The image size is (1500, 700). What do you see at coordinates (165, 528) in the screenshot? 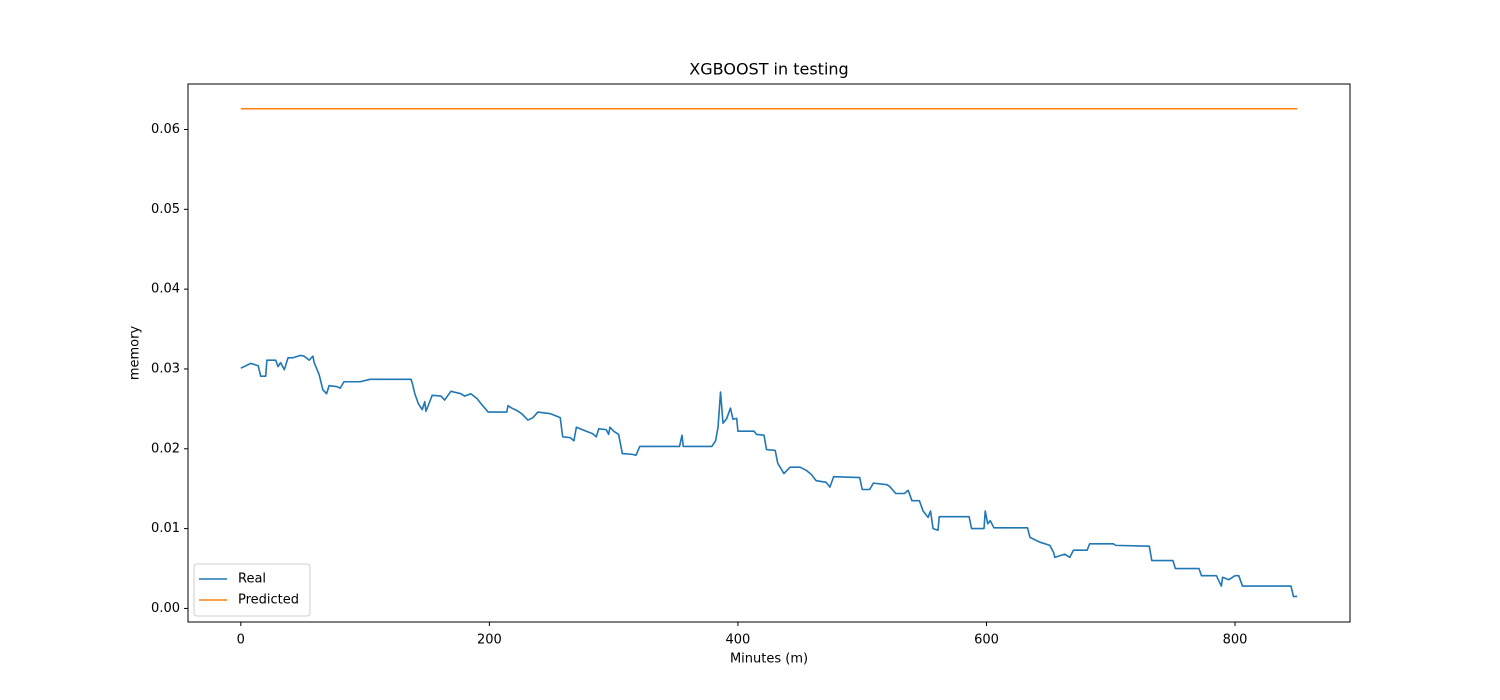
I see `y-tick-label: 0.01` at bounding box center [165, 528].